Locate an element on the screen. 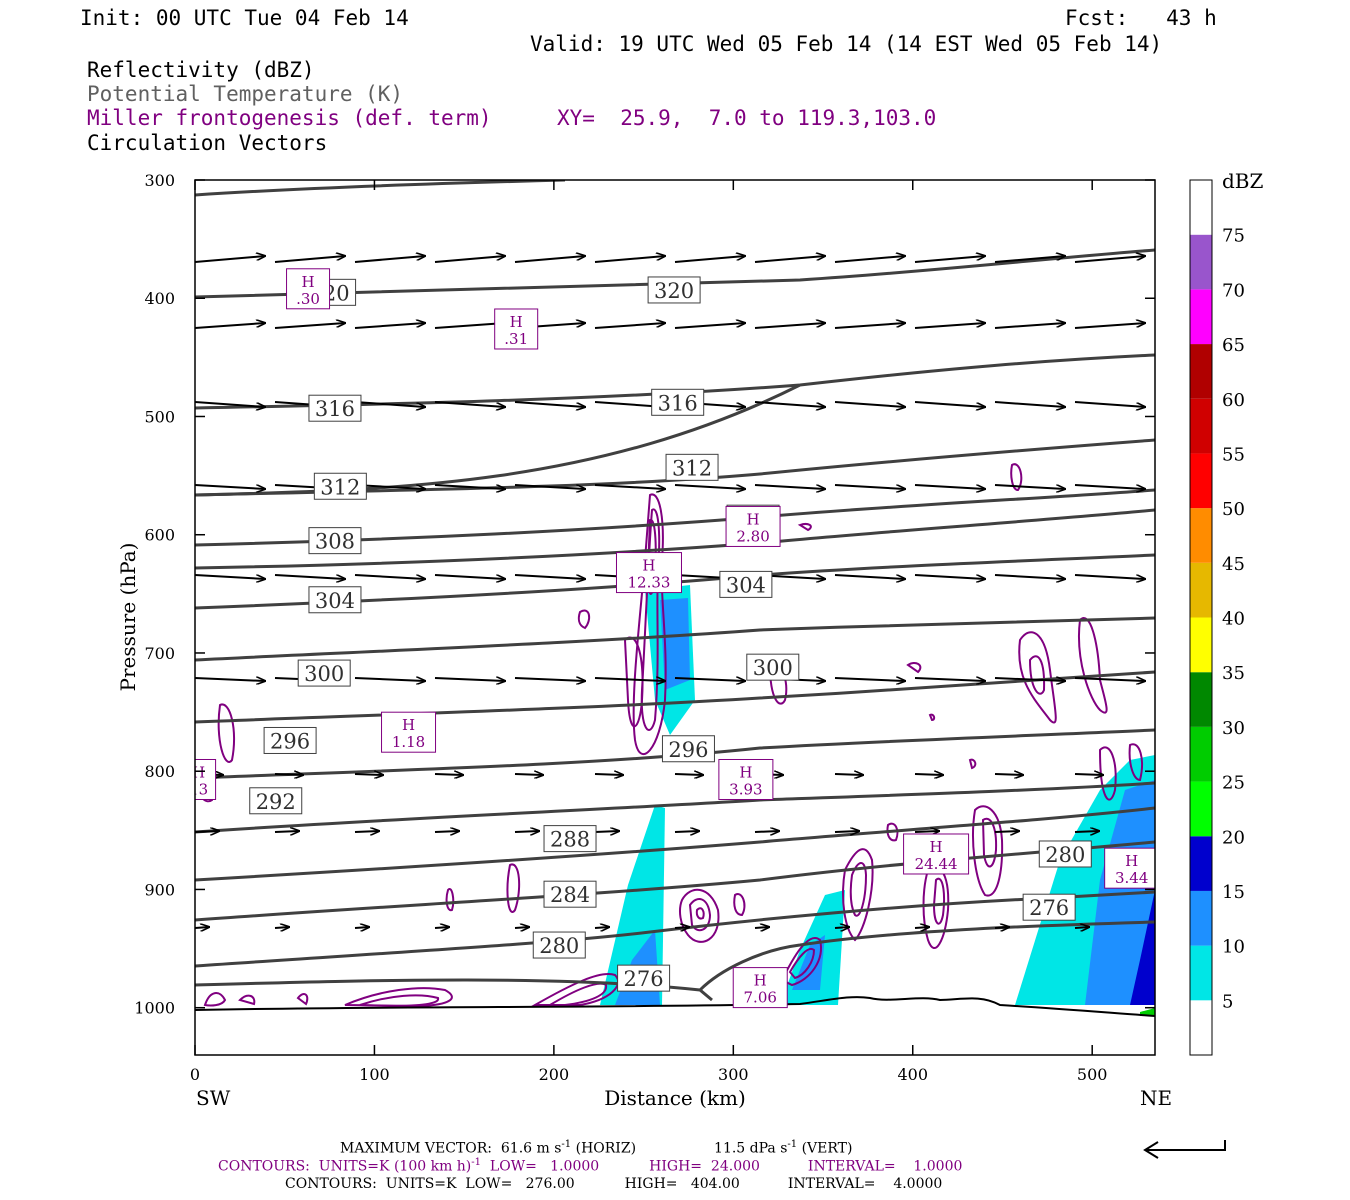 Image resolution: width=1350 pixels, height=1200 pixels. theta-label: 320 is located at coordinates (674, 290).